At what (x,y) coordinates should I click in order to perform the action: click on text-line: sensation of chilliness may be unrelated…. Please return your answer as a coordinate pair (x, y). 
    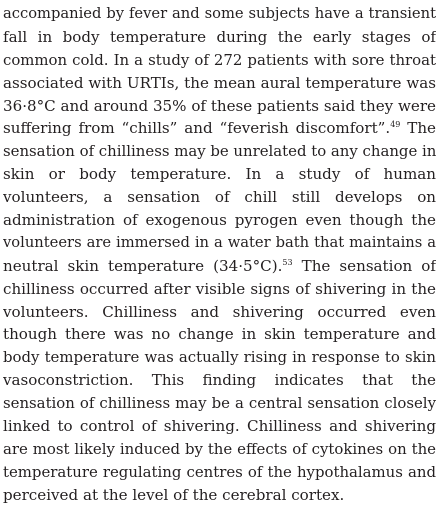
    Looking at the image, I should click on (219, 151).